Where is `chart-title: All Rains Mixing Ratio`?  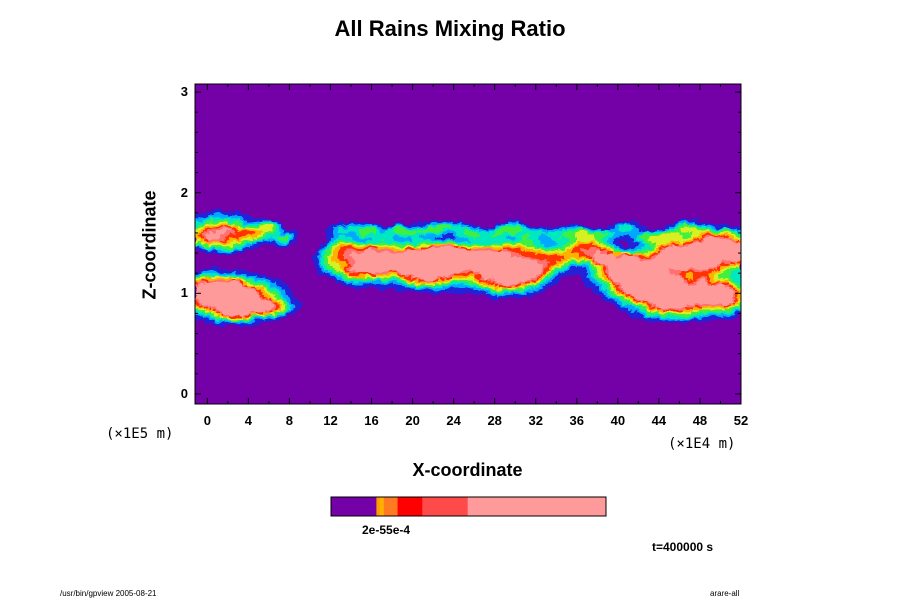 chart-title: All Rains Mixing Ratio is located at coordinates (450, 28).